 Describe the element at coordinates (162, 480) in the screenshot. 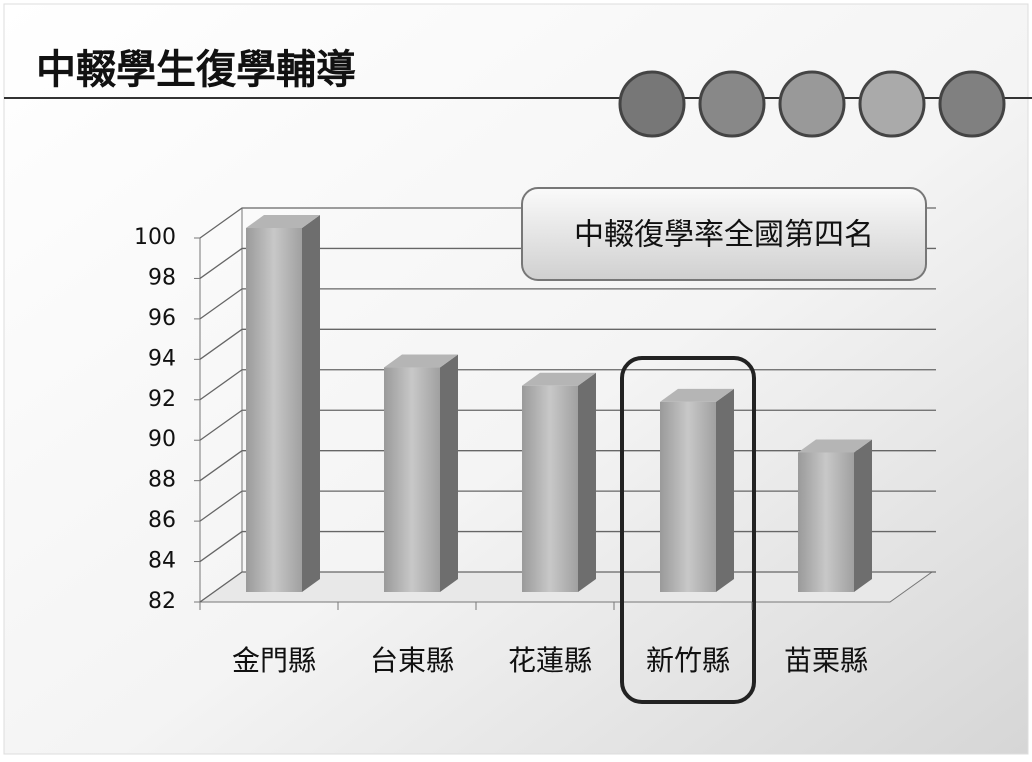

I see `y-tick-label: 88` at that location.